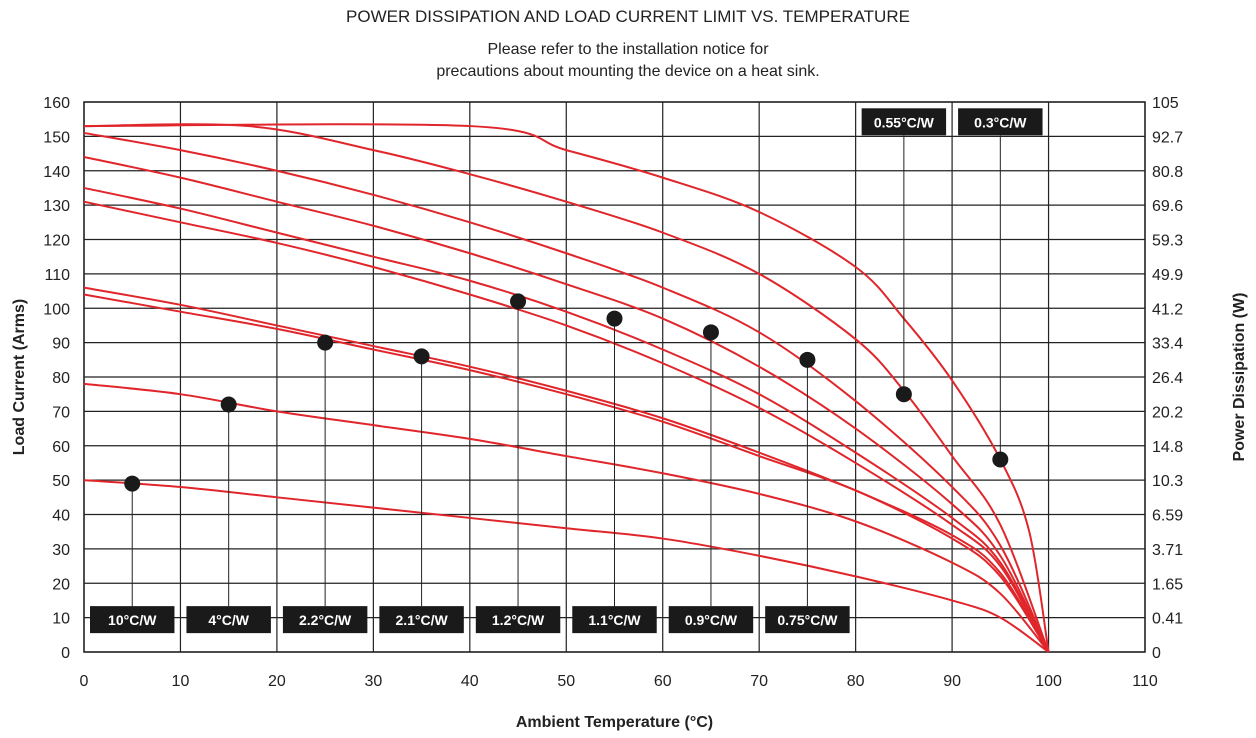 The width and height of the screenshot is (1256, 738). I want to click on series-label: 0.3°C/W, so click(1000, 122).